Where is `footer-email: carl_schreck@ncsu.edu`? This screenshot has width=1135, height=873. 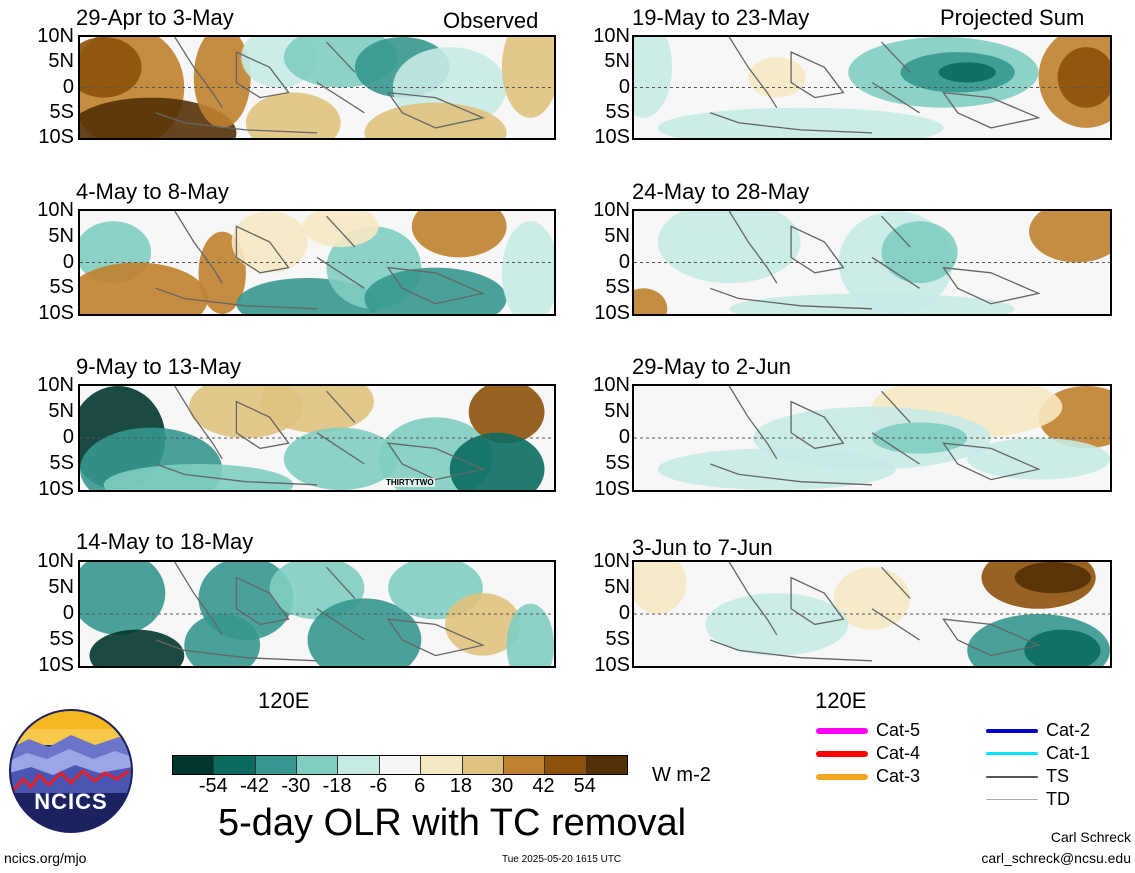 footer-email: carl_schreck@ncsu.edu is located at coordinates (1056, 858).